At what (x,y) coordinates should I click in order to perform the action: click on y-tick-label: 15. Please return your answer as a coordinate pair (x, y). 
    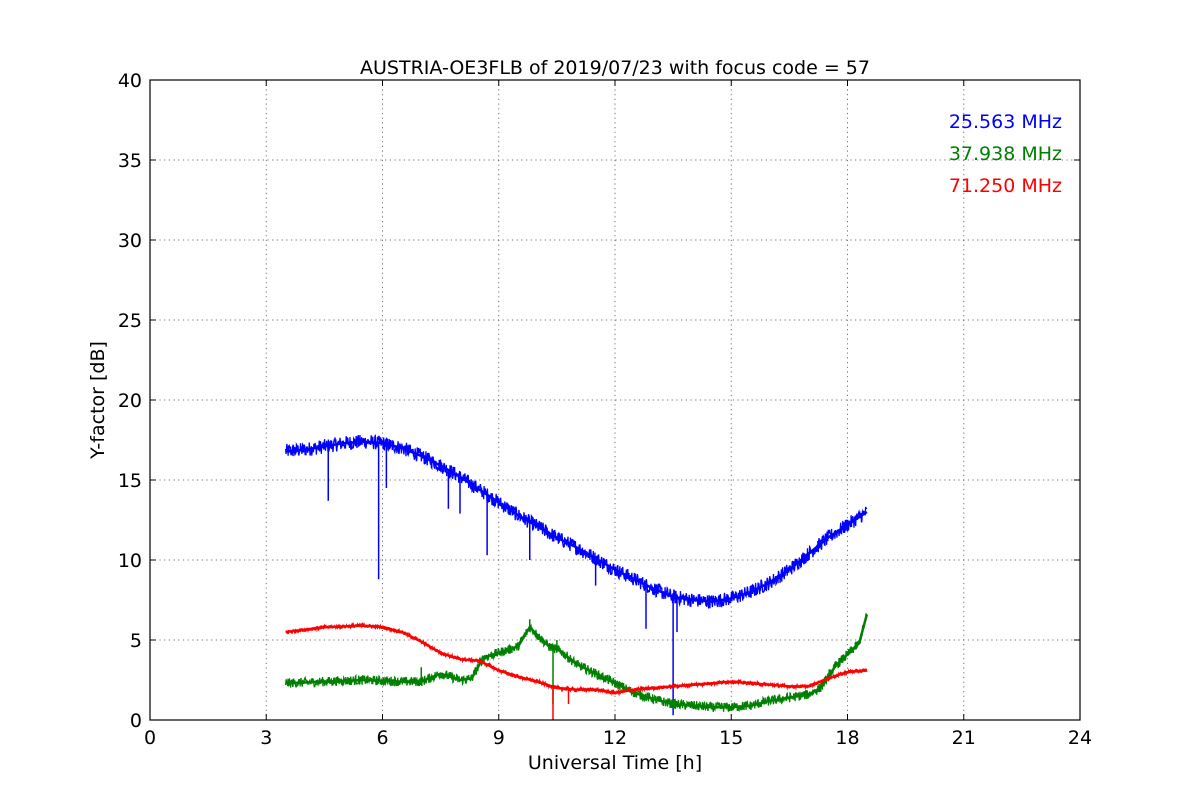
    Looking at the image, I should click on (130, 481).